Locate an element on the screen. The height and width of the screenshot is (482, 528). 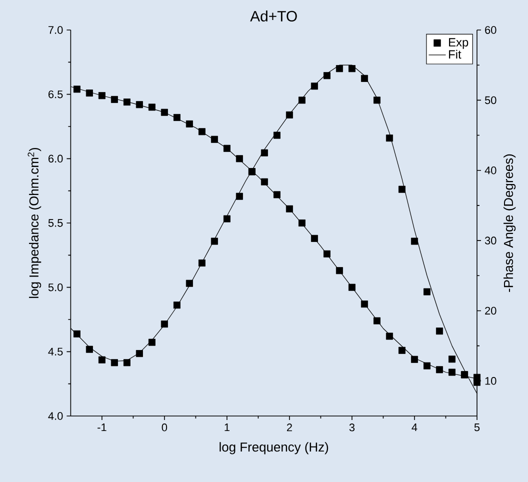
y-tick-label: 5.0 is located at coordinates (55, 287).